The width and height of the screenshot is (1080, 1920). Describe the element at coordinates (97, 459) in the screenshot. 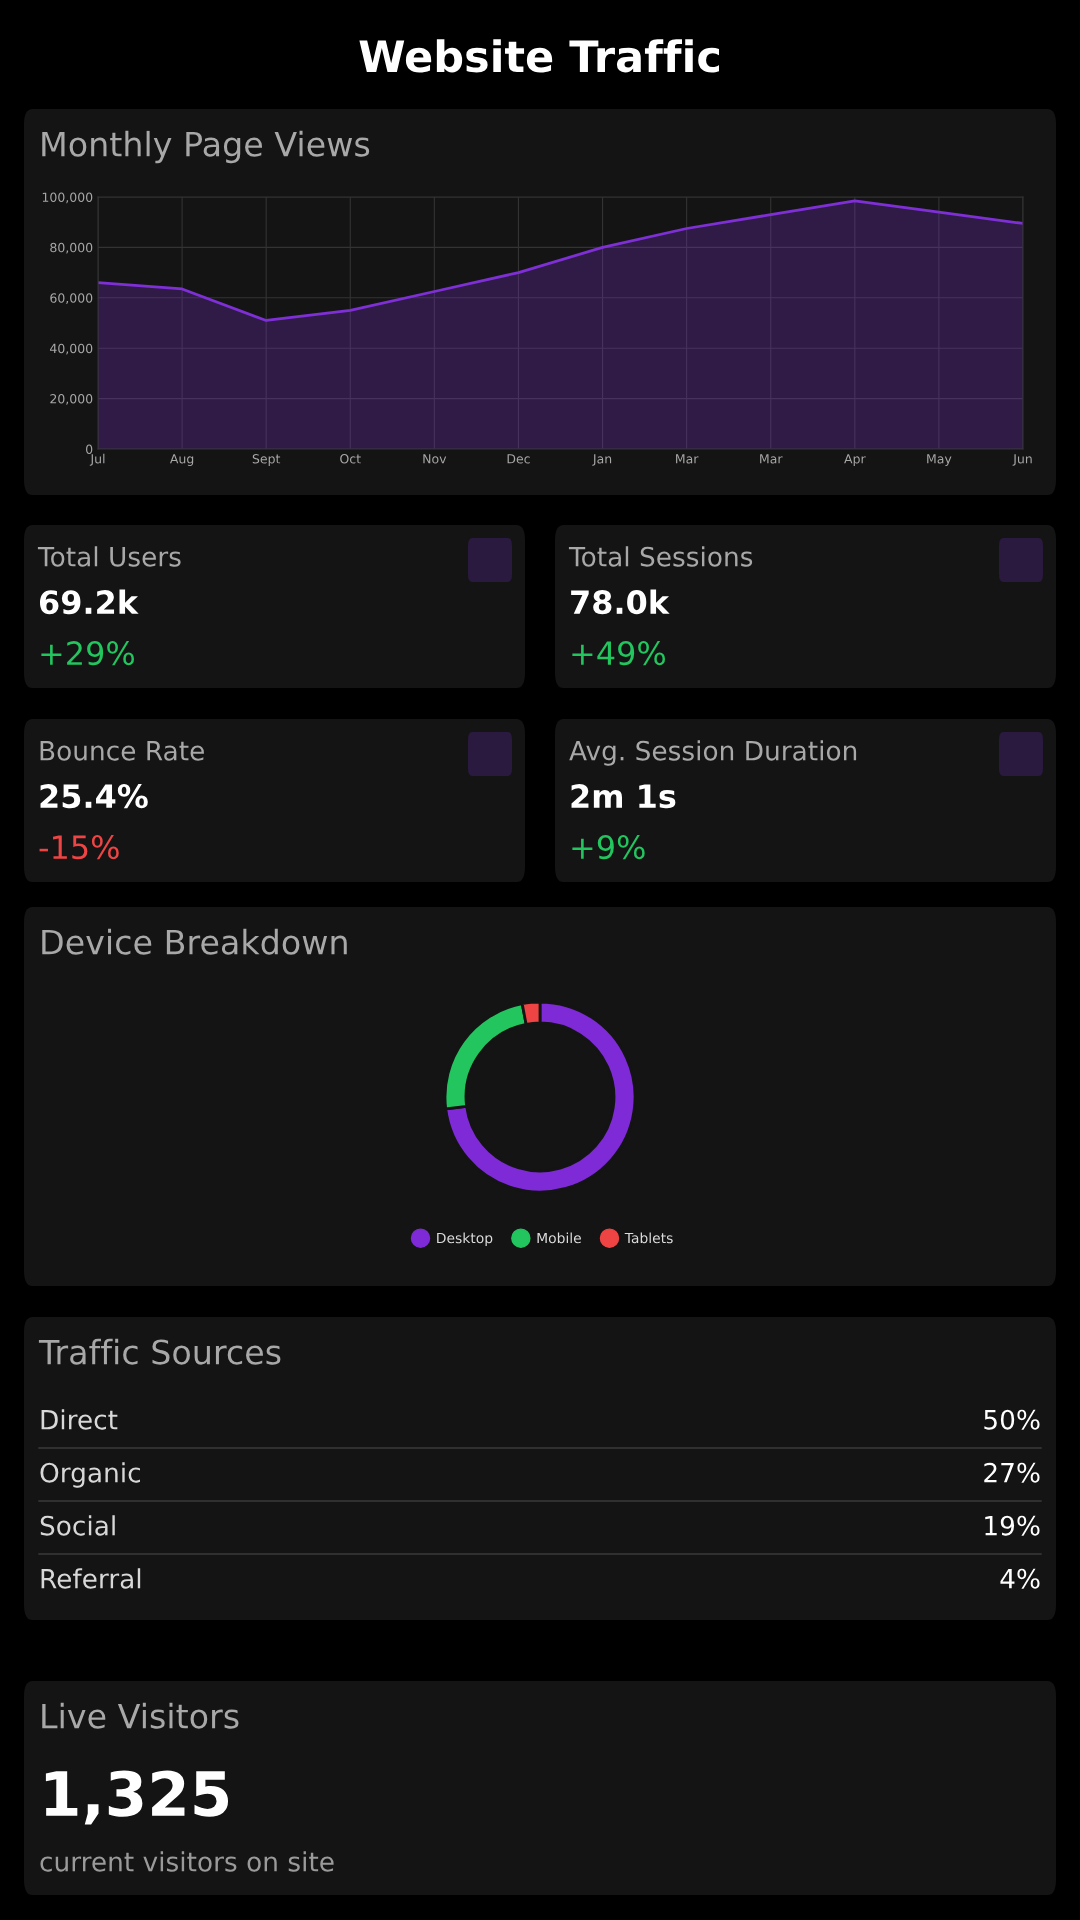

I see `x-tick-label: Jul` at that location.